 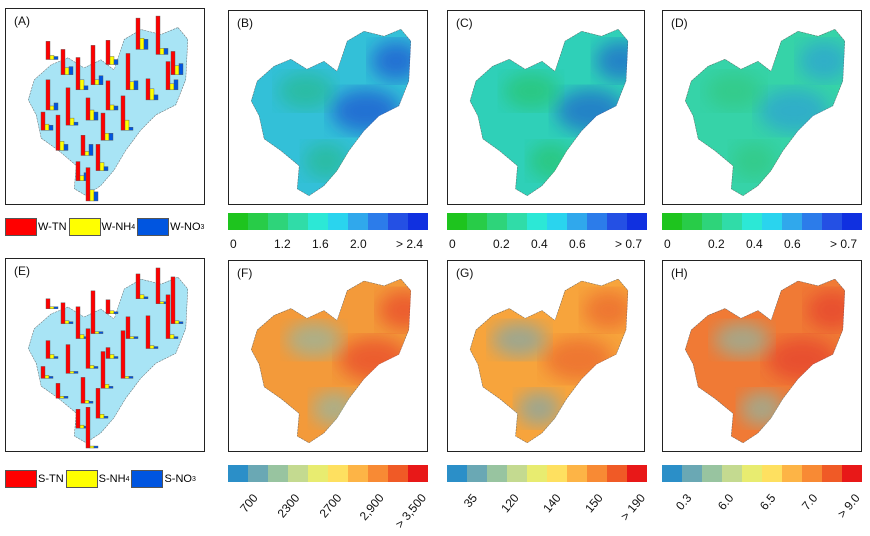 What do you see at coordinates (667, 244) in the screenshot?
I see `tick-label: 0` at bounding box center [667, 244].